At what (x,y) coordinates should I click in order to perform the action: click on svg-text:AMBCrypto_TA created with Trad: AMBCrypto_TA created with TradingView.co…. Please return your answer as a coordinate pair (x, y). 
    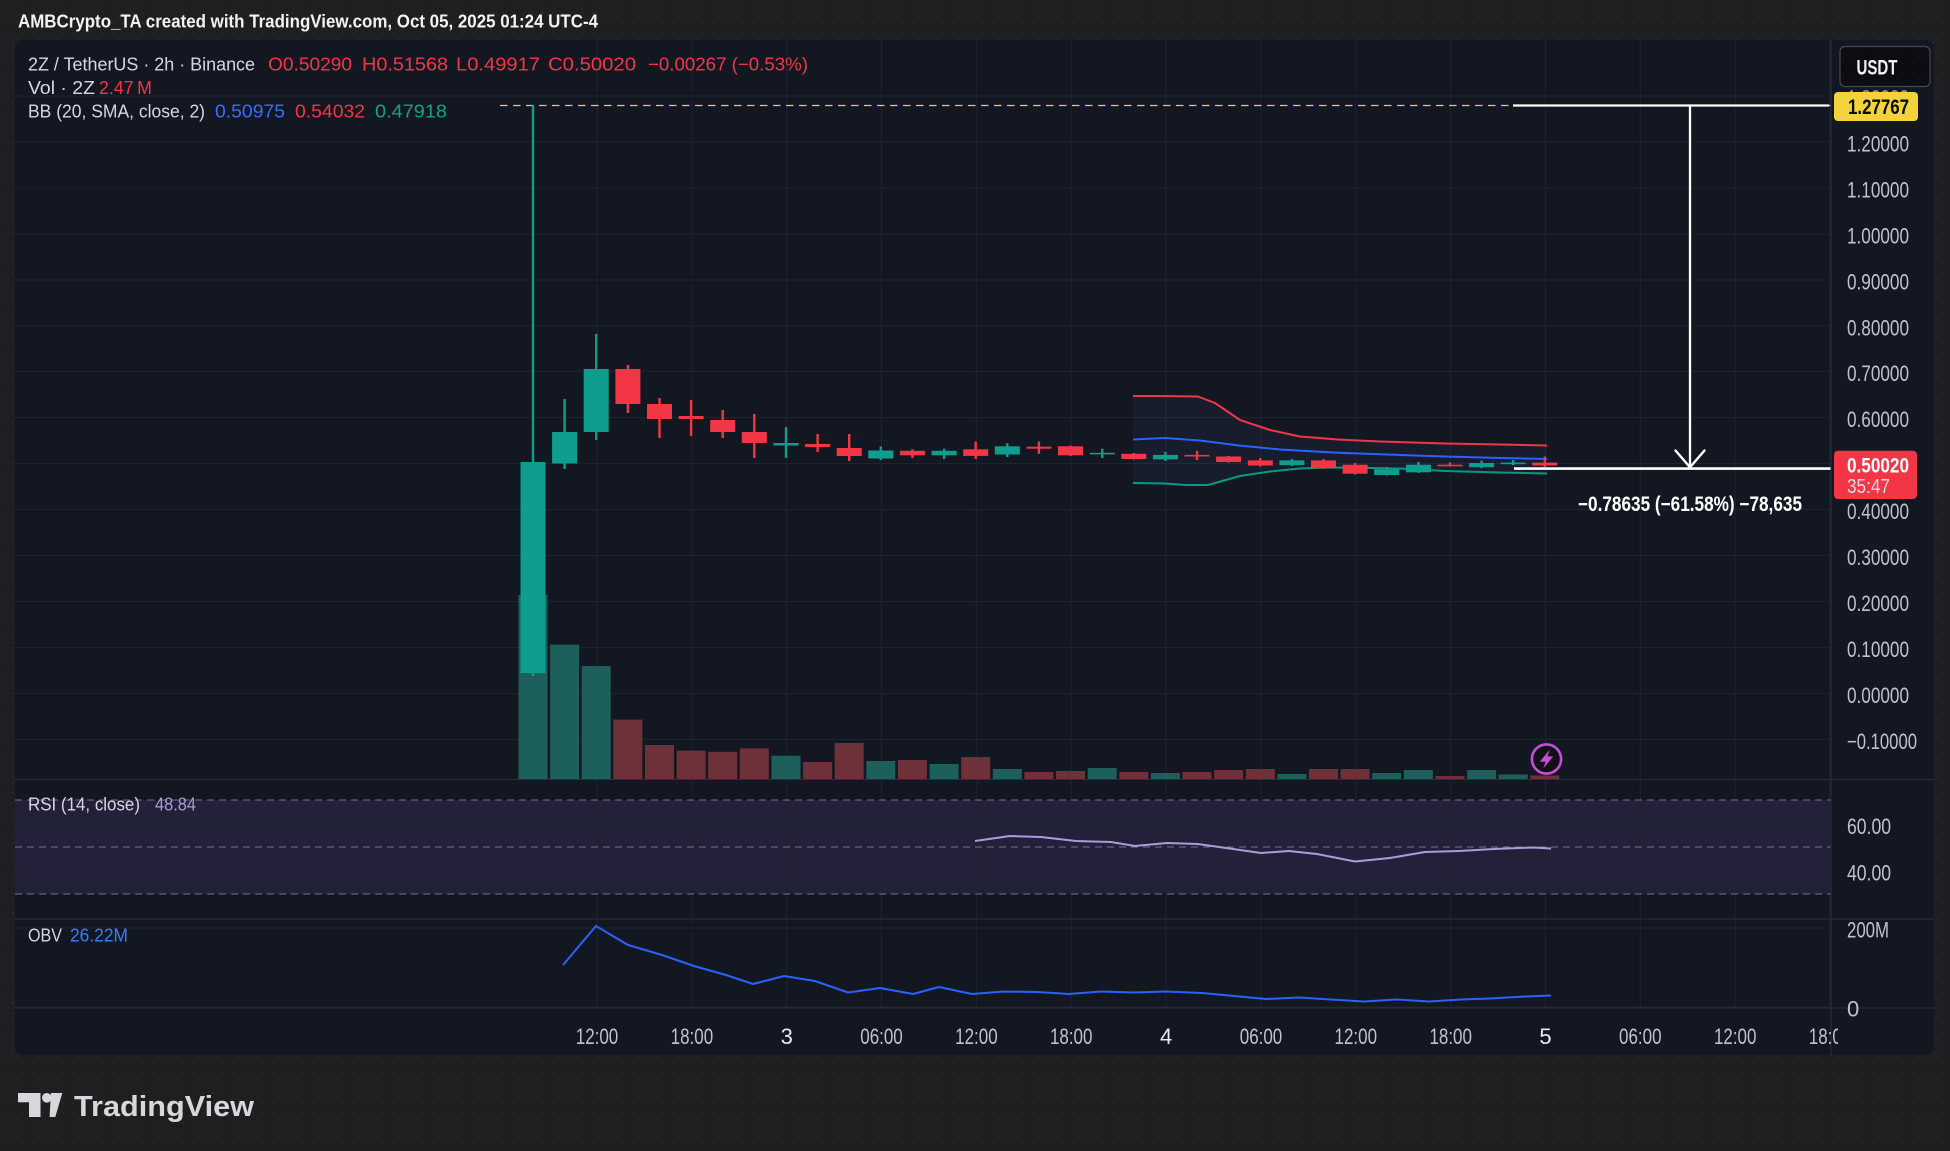
    Looking at the image, I should click on (308, 22).